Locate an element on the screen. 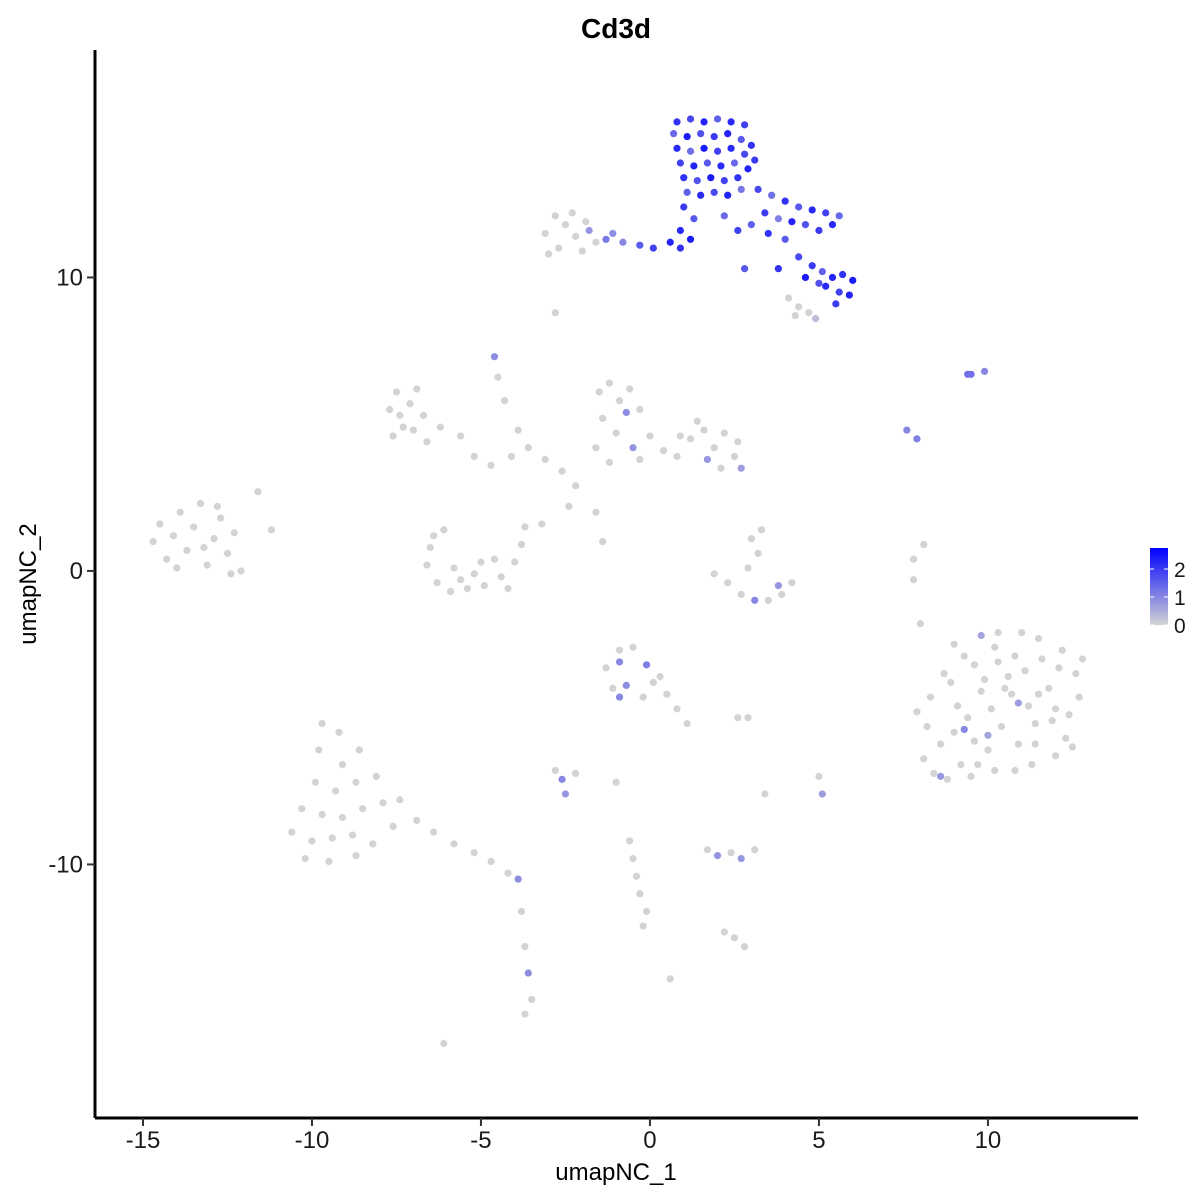 The image size is (1200, 1200). x-axis-label: umapNC_1 is located at coordinates (615, 1172).